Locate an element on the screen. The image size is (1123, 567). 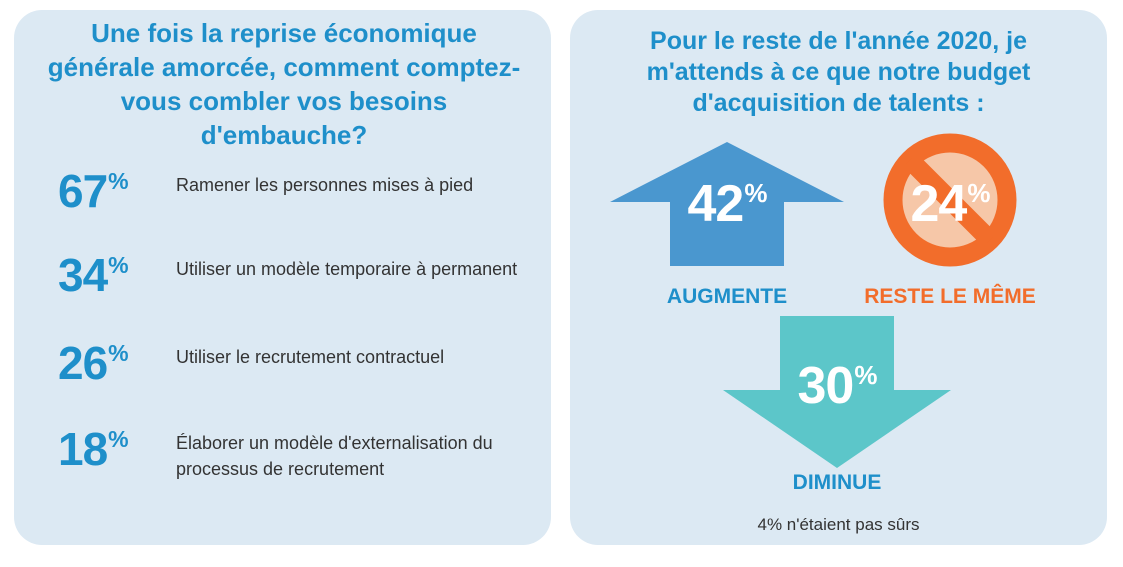
stat-label: Utiliser le recrutement contractuel is located at coordinates (310, 357).